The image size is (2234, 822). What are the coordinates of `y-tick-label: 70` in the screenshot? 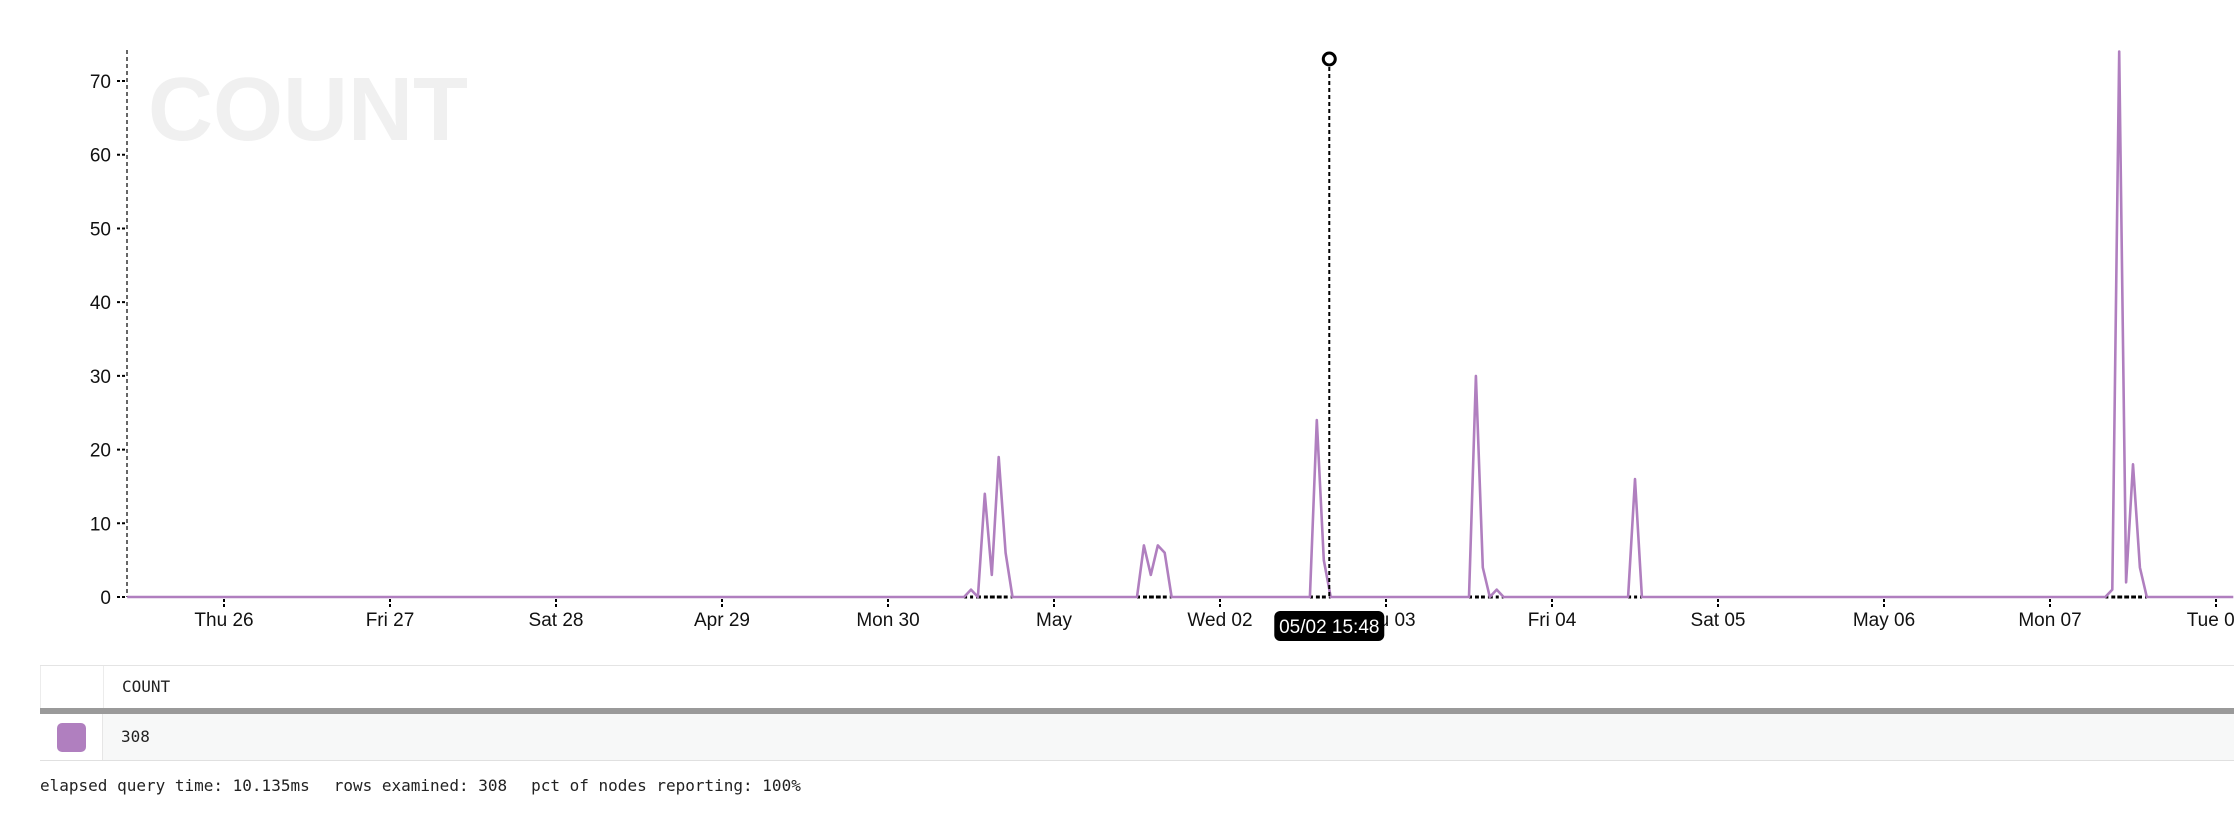 It's located at (100, 82).